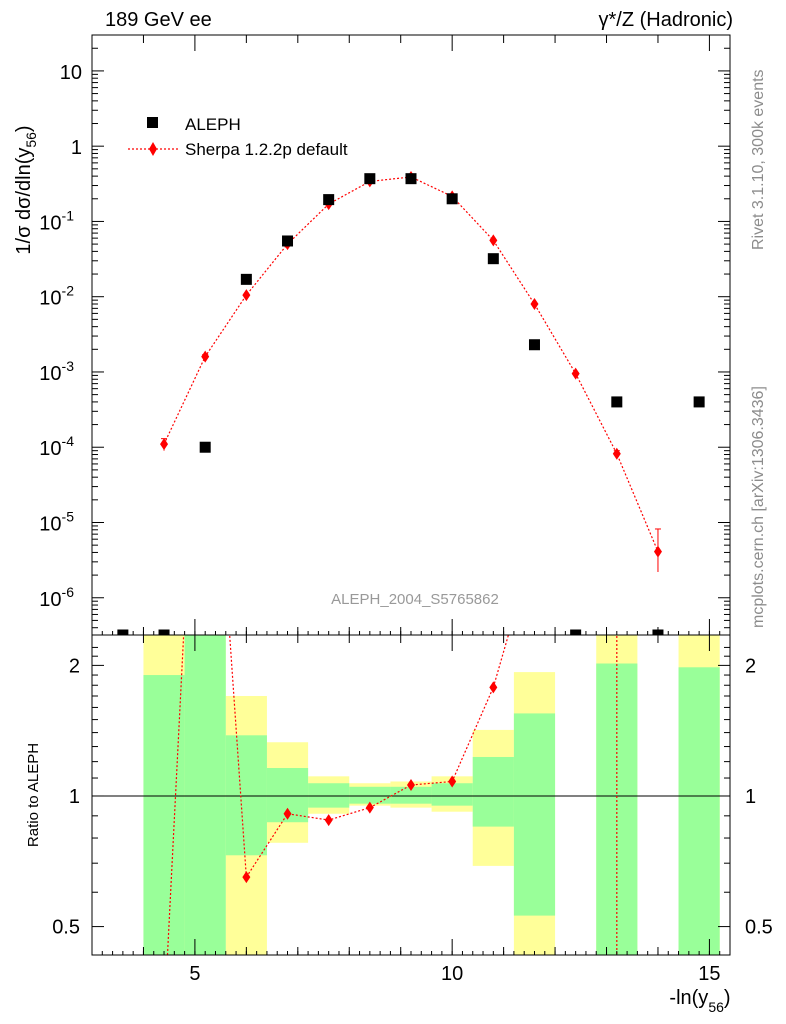 The height and width of the screenshot is (1024, 786). Describe the element at coordinates (153, 149) in the screenshot. I see `legend-sherpa-marker` at that location.